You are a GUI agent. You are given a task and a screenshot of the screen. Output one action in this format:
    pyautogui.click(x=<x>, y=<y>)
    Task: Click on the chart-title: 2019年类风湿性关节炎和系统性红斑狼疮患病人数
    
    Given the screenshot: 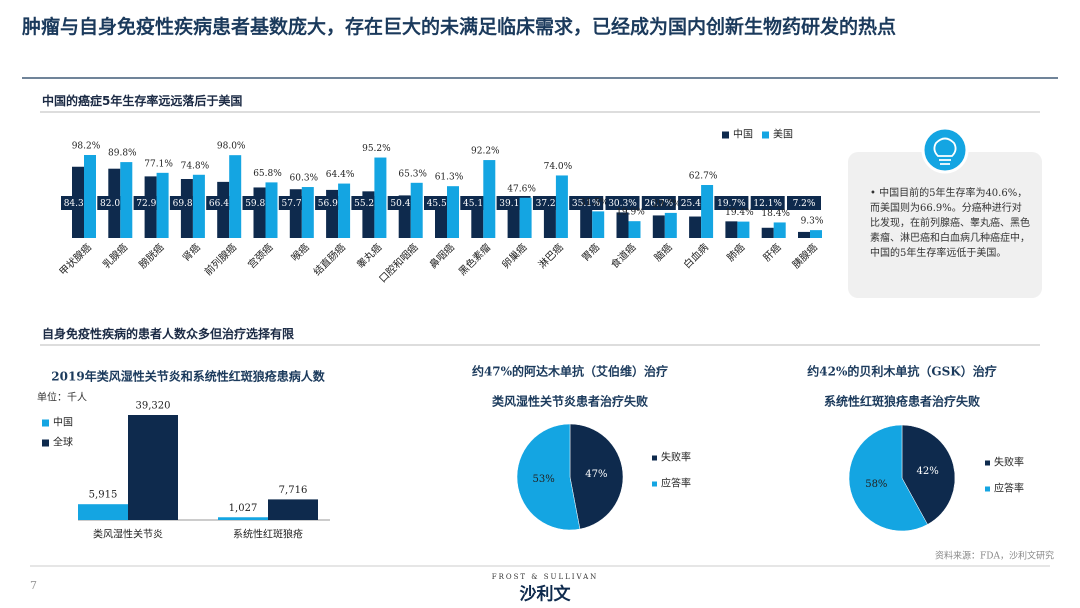 What is the action you would take?
    pyautogui.click(x=188, y=376)
    